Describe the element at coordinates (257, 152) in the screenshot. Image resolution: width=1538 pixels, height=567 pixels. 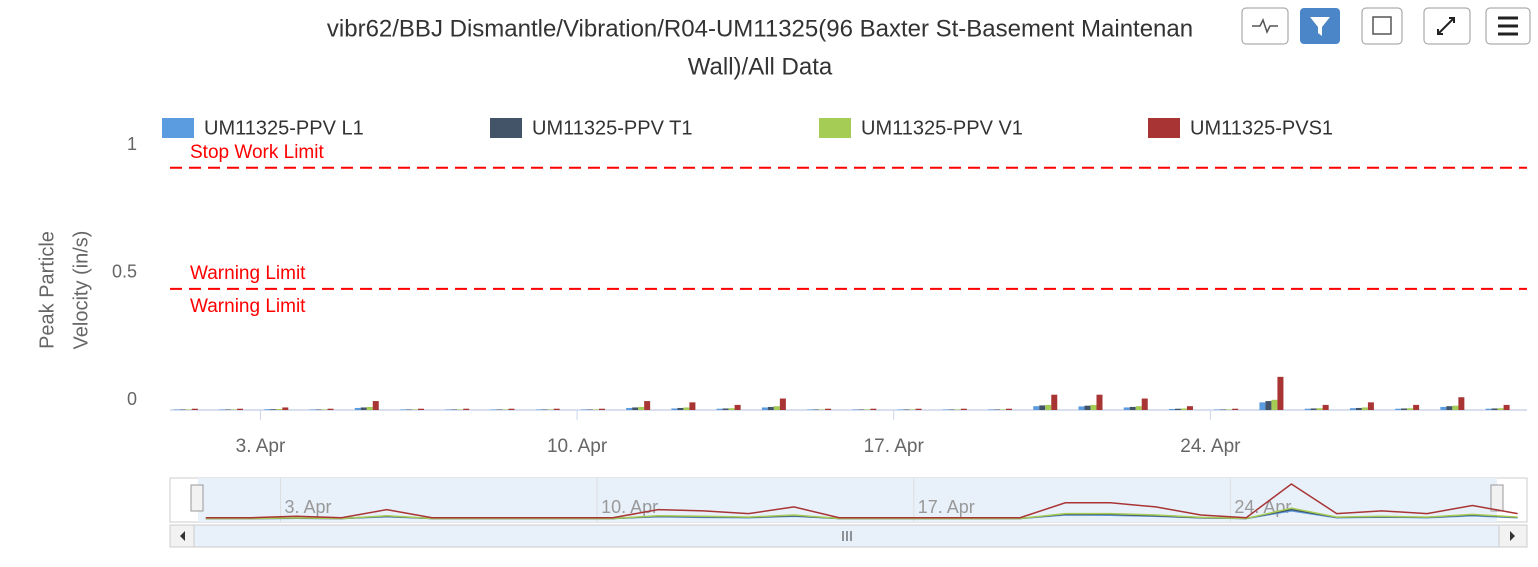
I see `plot-line-label: Stop Work Limit` at that location.